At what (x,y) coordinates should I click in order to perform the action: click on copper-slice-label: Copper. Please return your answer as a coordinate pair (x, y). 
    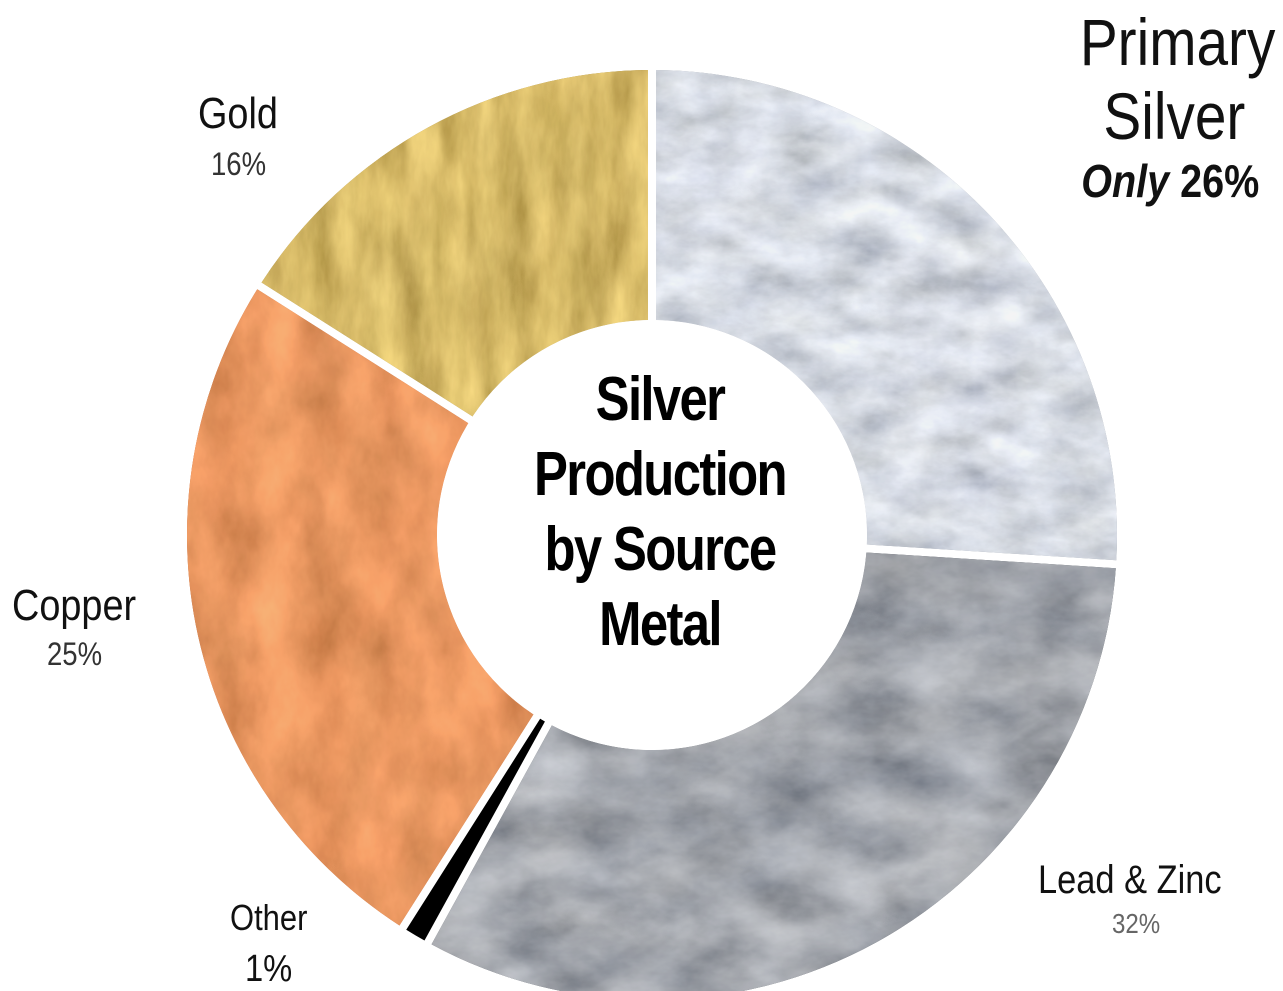
    Looking at the image, I should click on (74, 605).